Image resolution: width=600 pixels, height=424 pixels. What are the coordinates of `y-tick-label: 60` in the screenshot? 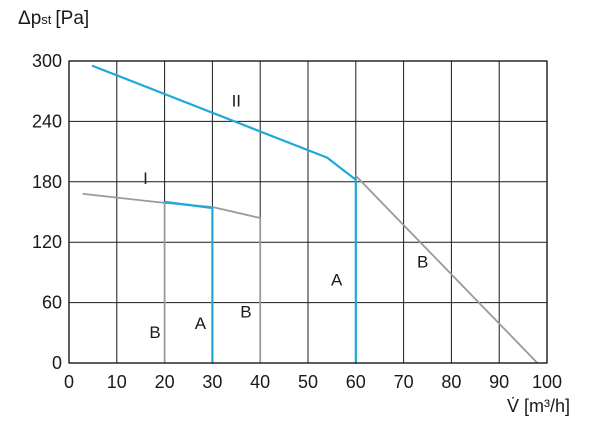 It's located at (52, 303).